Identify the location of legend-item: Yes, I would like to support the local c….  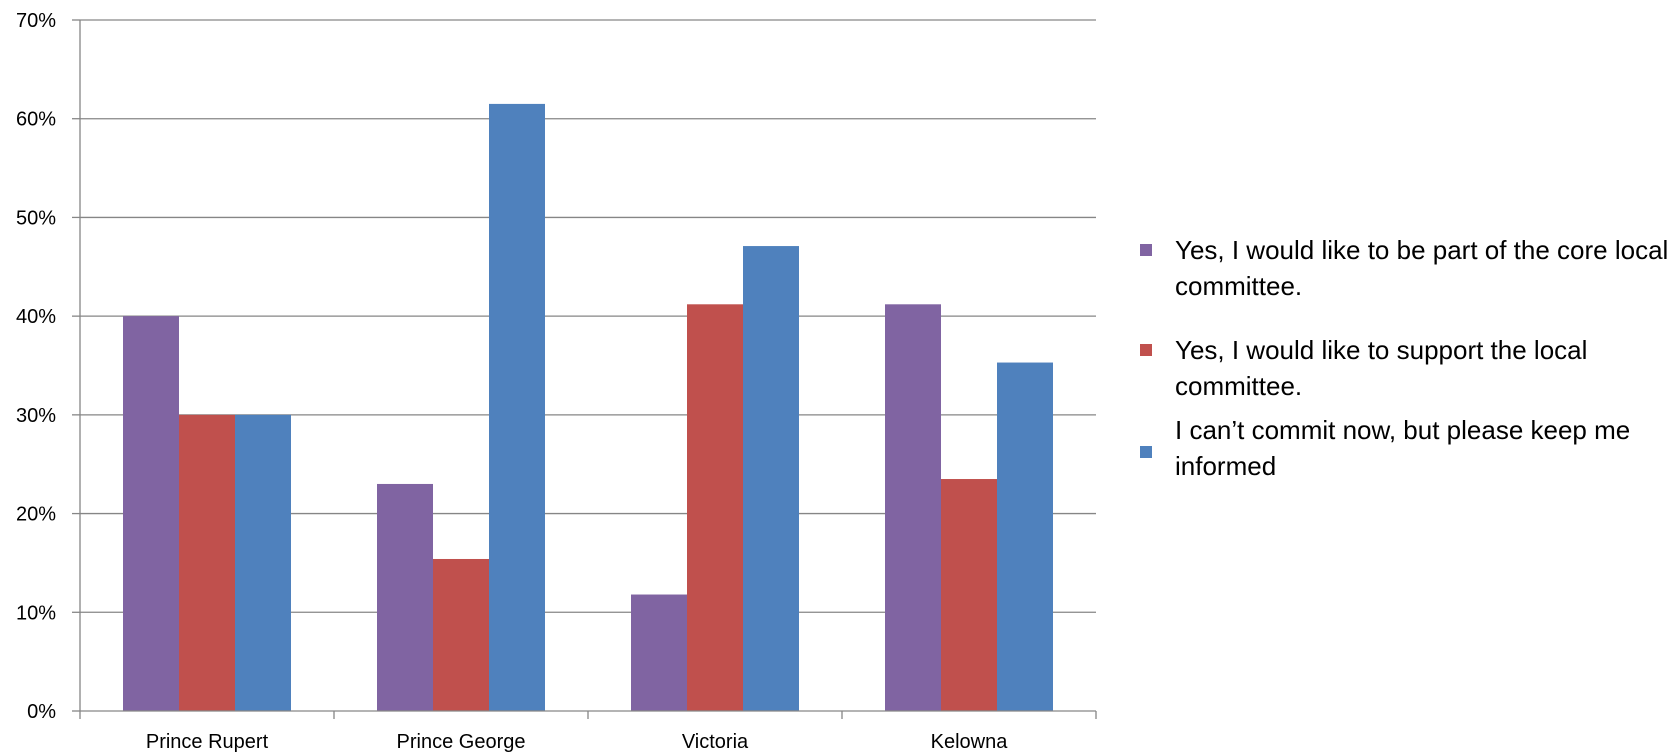
(1406, 368).